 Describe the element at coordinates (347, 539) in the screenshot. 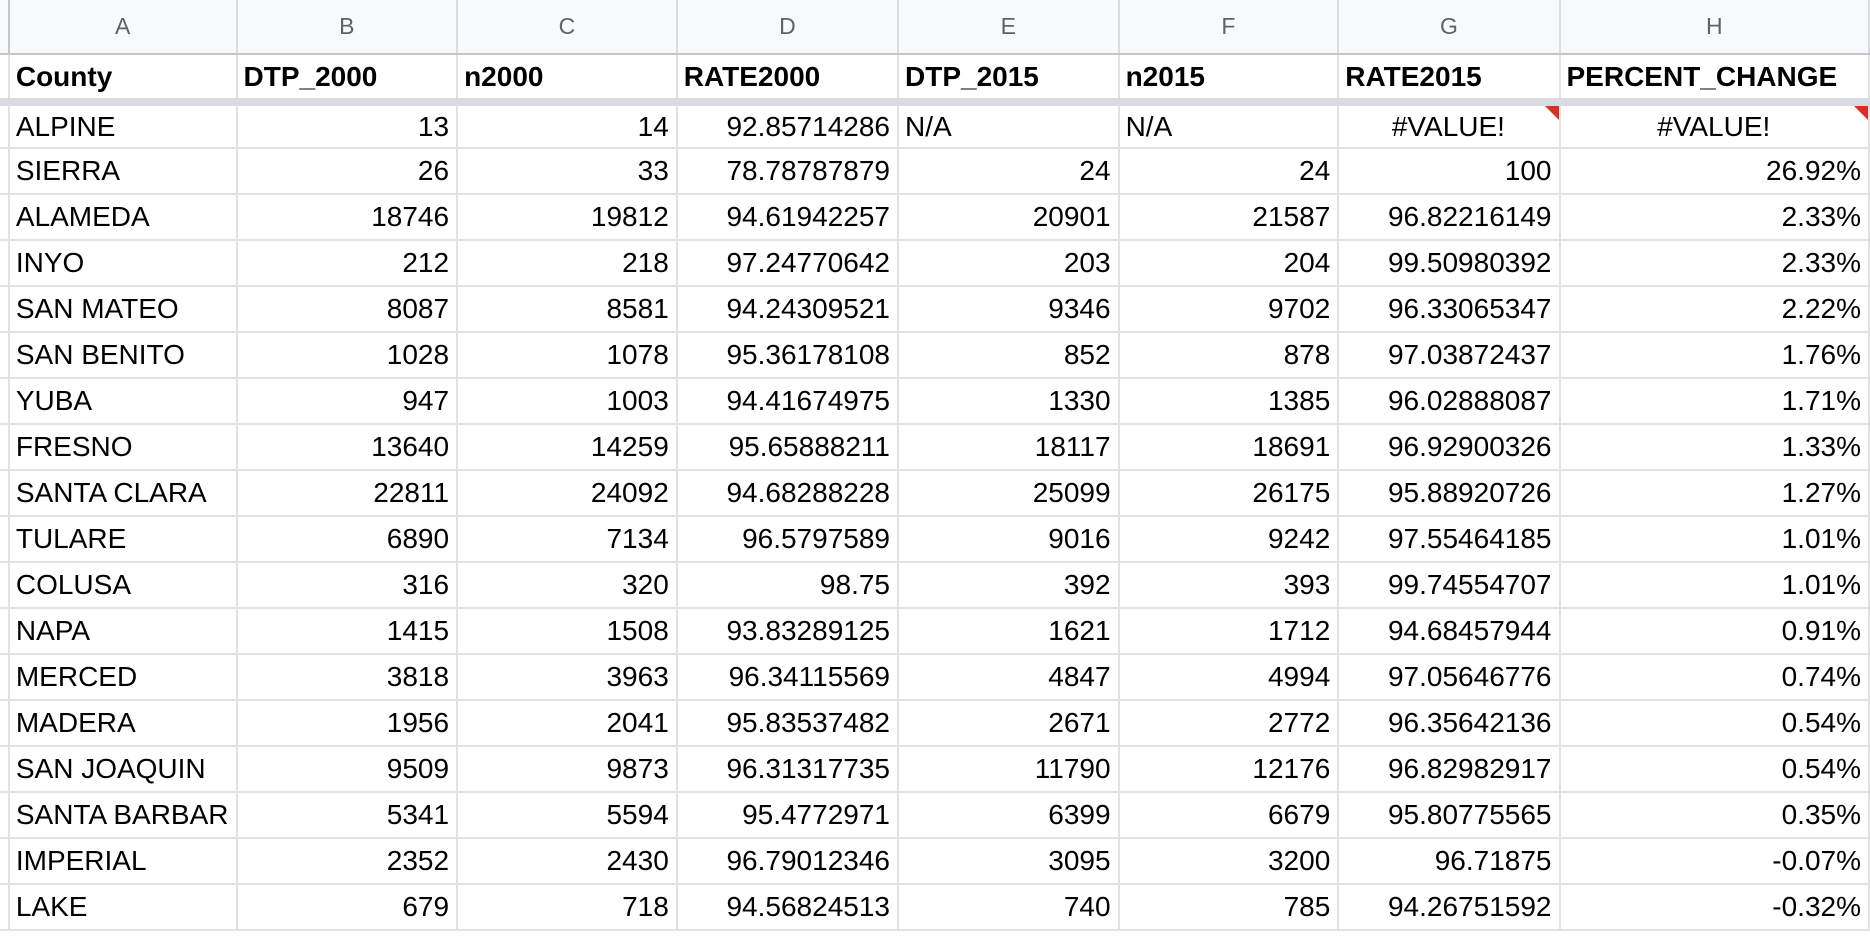

I see `table-cell: 6890` at that location.